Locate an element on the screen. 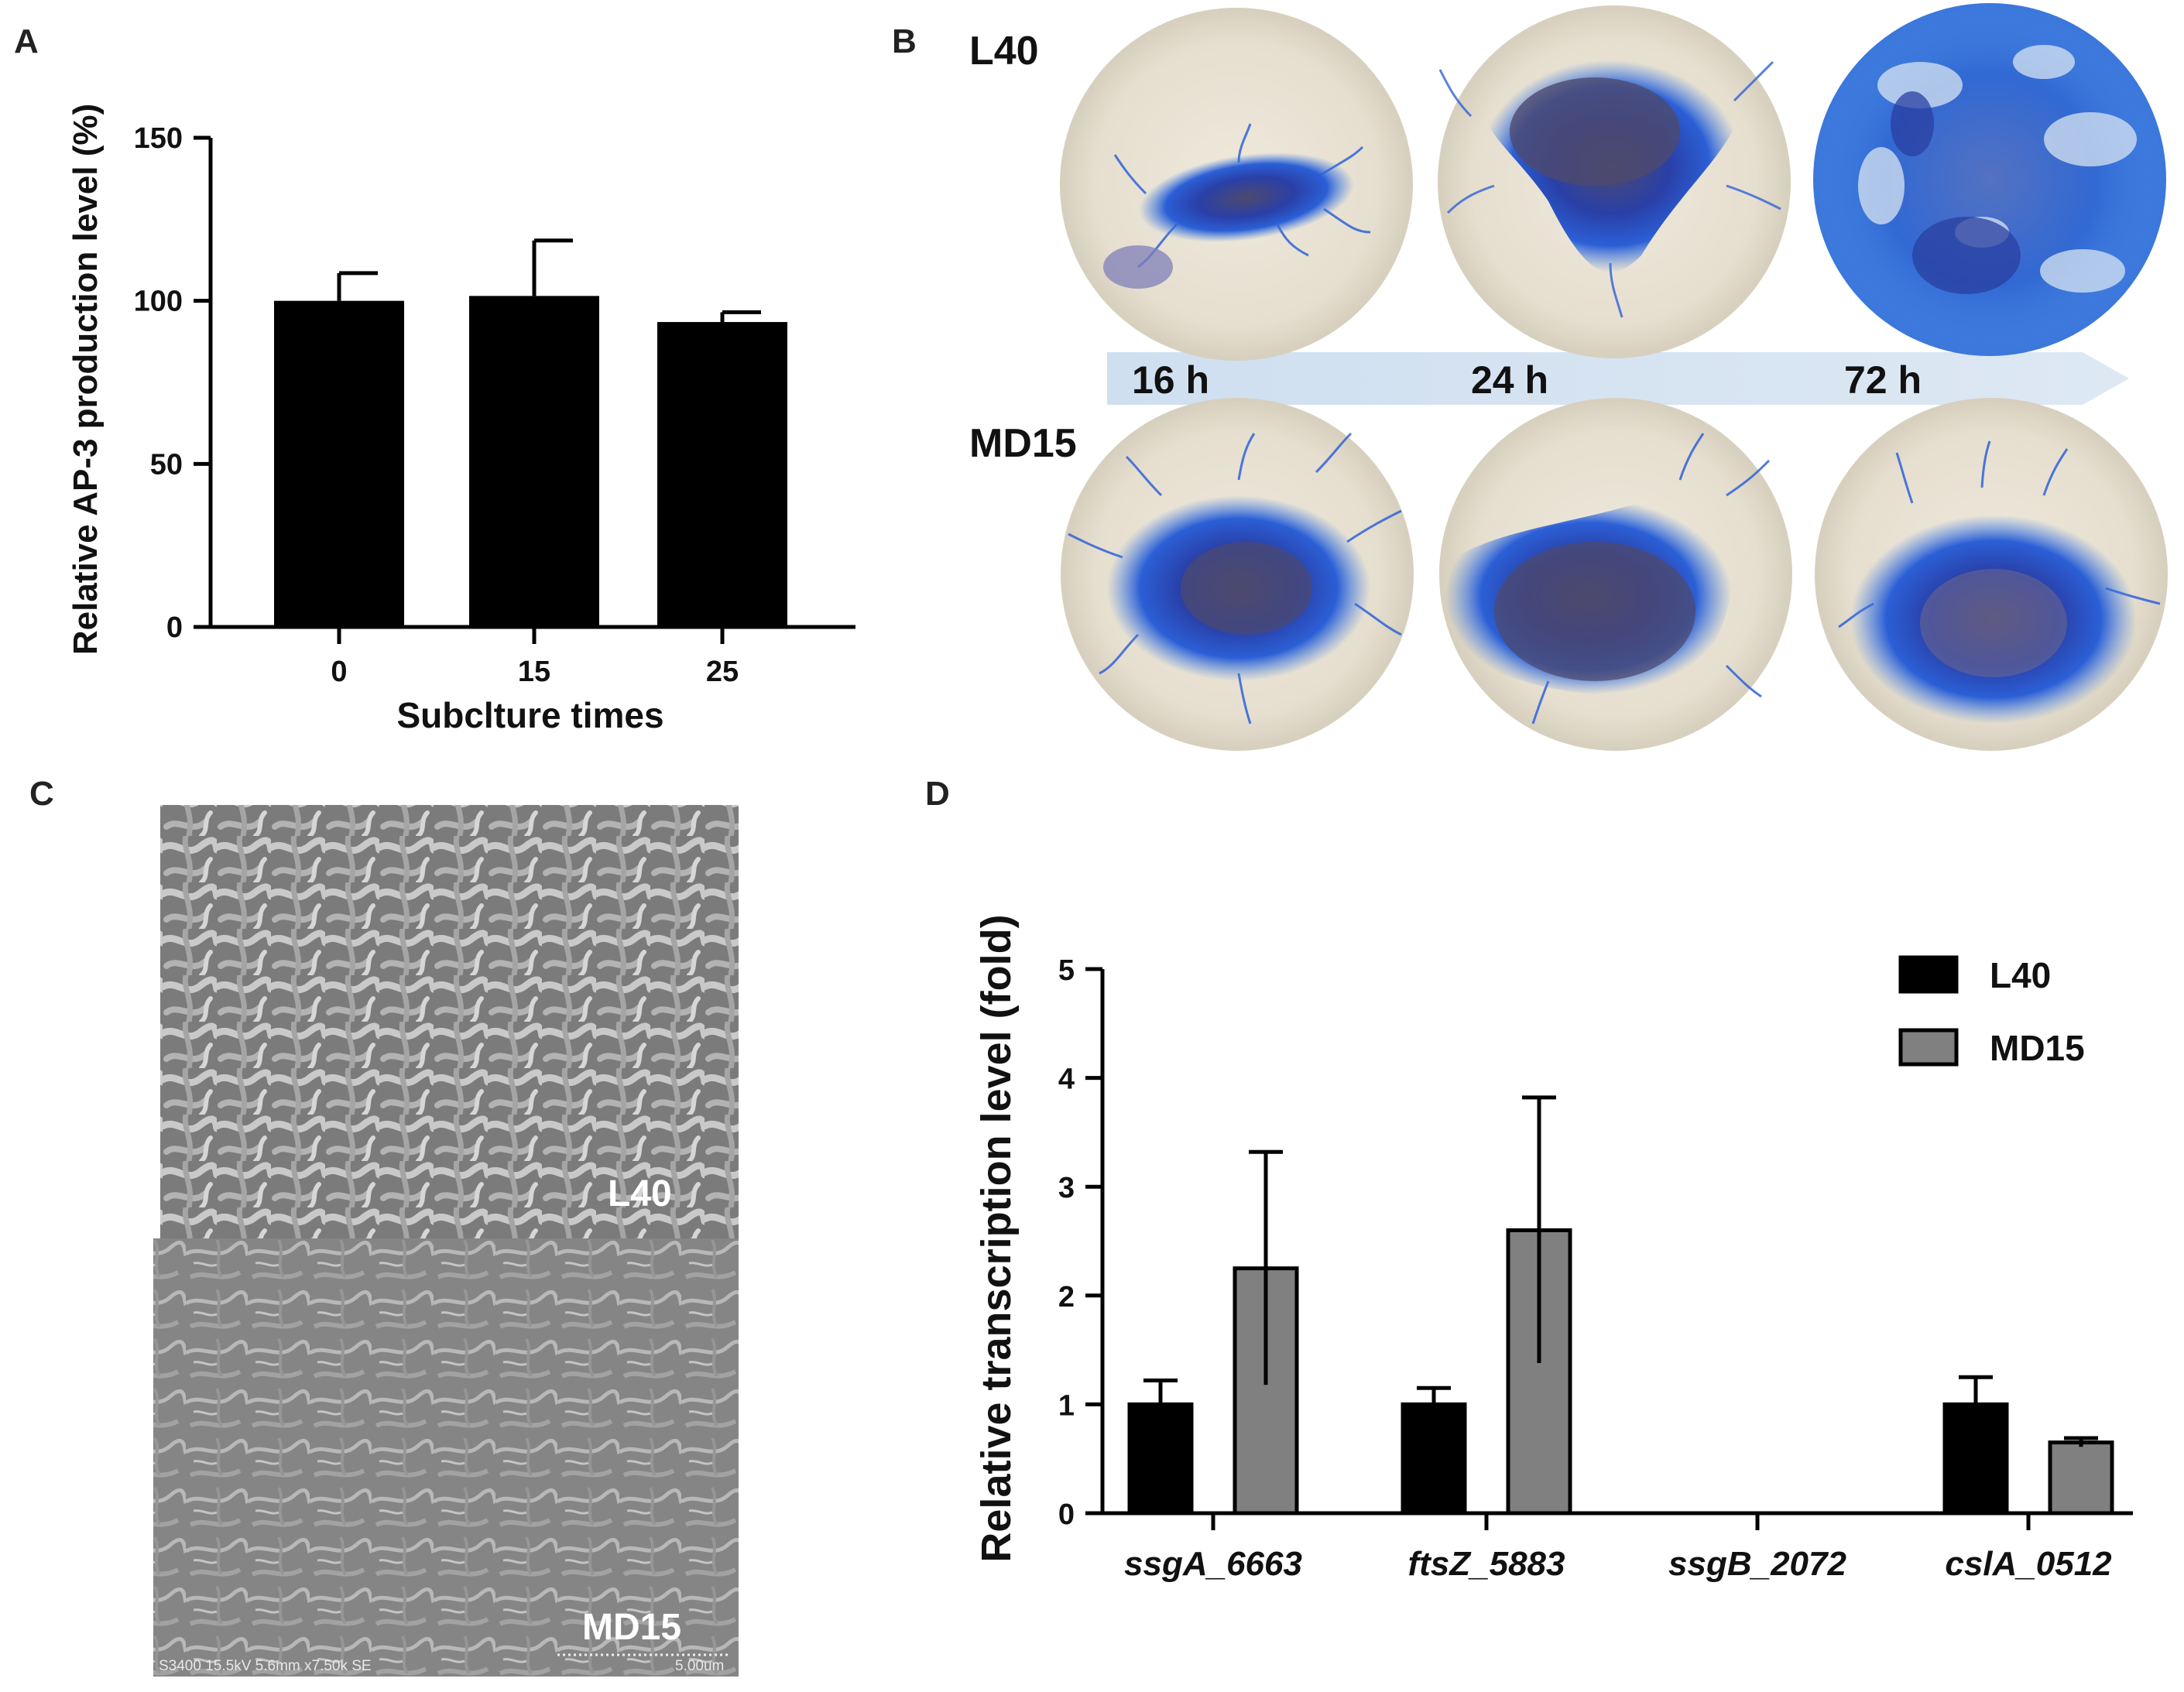  chart-a-error-bars is located at coordinates (549, 280).